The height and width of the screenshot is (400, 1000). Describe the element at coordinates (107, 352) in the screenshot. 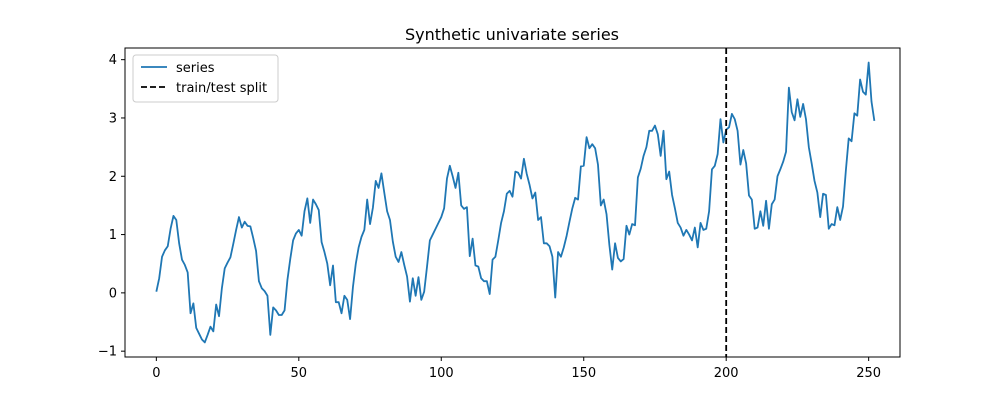

I see `y-tick-label: −1` at that location.